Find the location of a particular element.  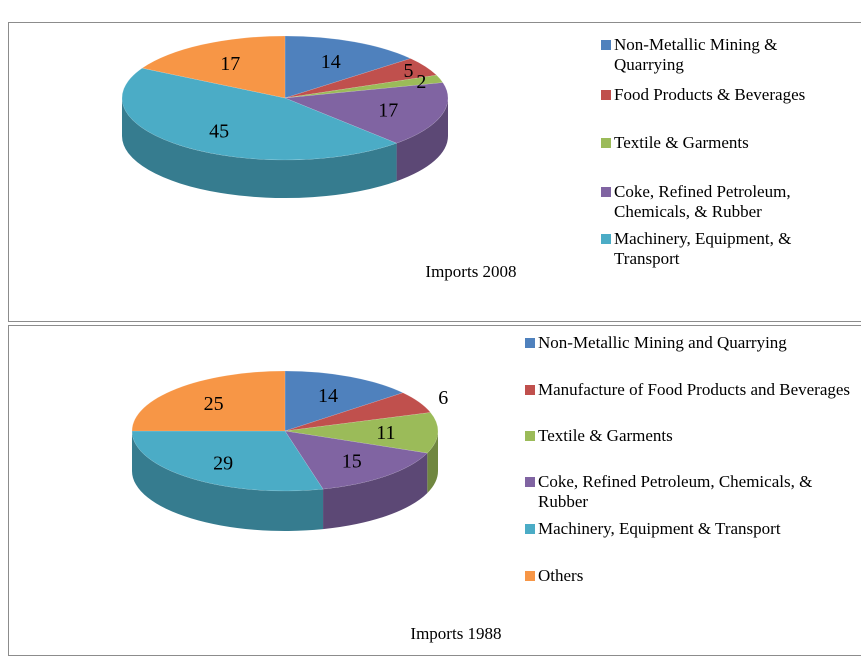

data-label: 45 is located at coordinates (219, 131).